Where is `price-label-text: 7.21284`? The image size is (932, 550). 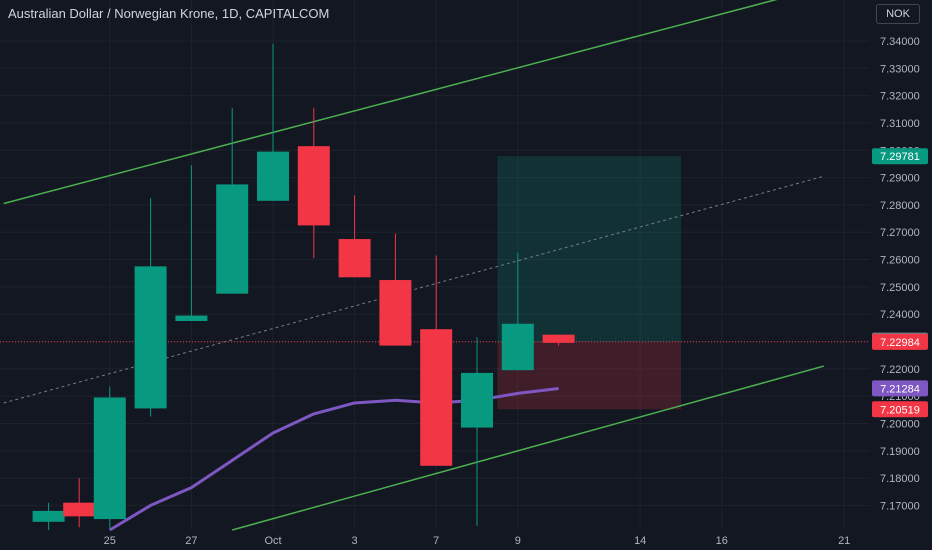 price-label-text: 7.21284 is located at coordinates (900, 389).